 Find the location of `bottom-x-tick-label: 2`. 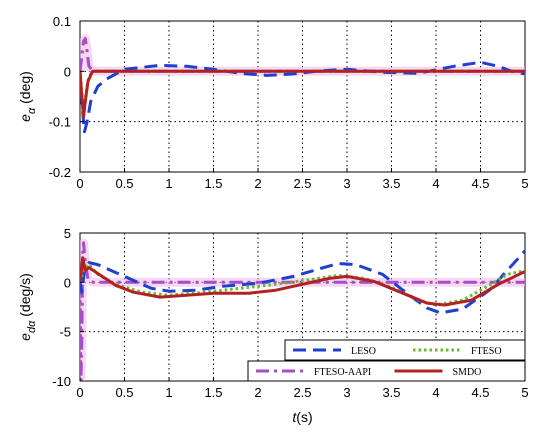

bottom-x-tick-label: 2 is located at coordinates (257, 392).